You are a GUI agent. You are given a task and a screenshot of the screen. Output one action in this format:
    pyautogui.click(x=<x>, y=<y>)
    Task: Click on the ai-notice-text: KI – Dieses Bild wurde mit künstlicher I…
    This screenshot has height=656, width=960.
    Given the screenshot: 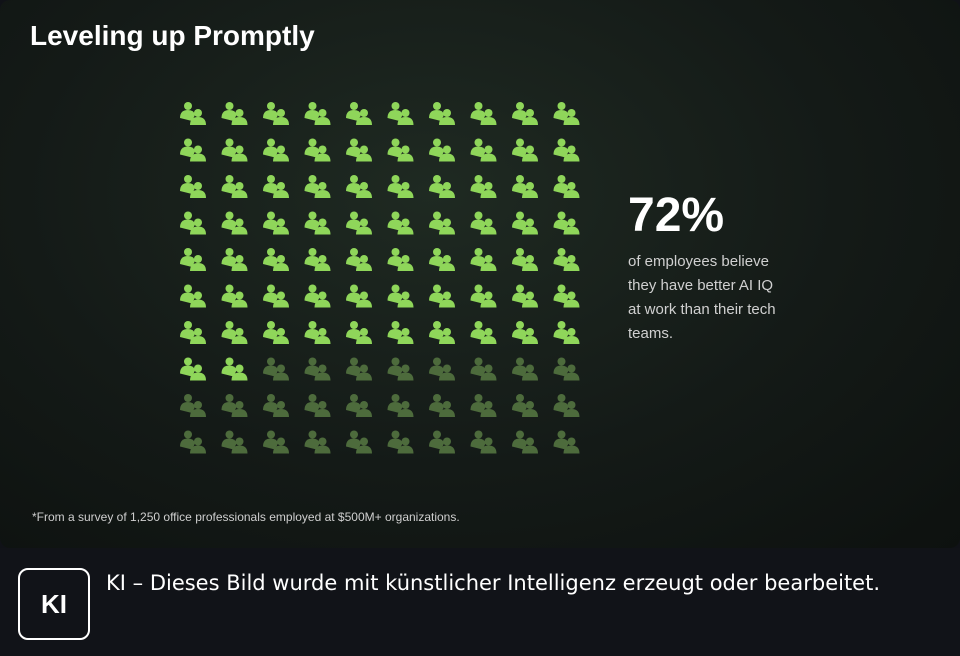 What is the action you would take?
    pyautogui.click(x=493, y=583)
    